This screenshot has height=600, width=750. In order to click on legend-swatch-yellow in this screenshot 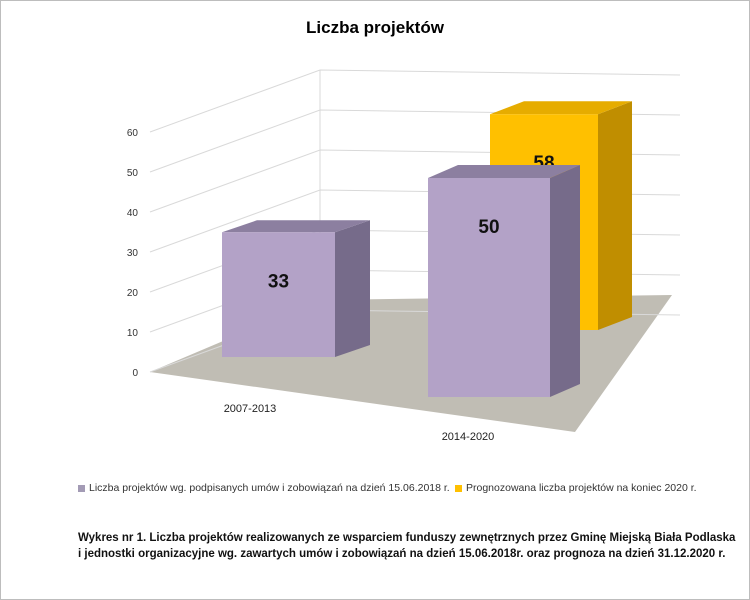, I will do `click(458, 488)`.